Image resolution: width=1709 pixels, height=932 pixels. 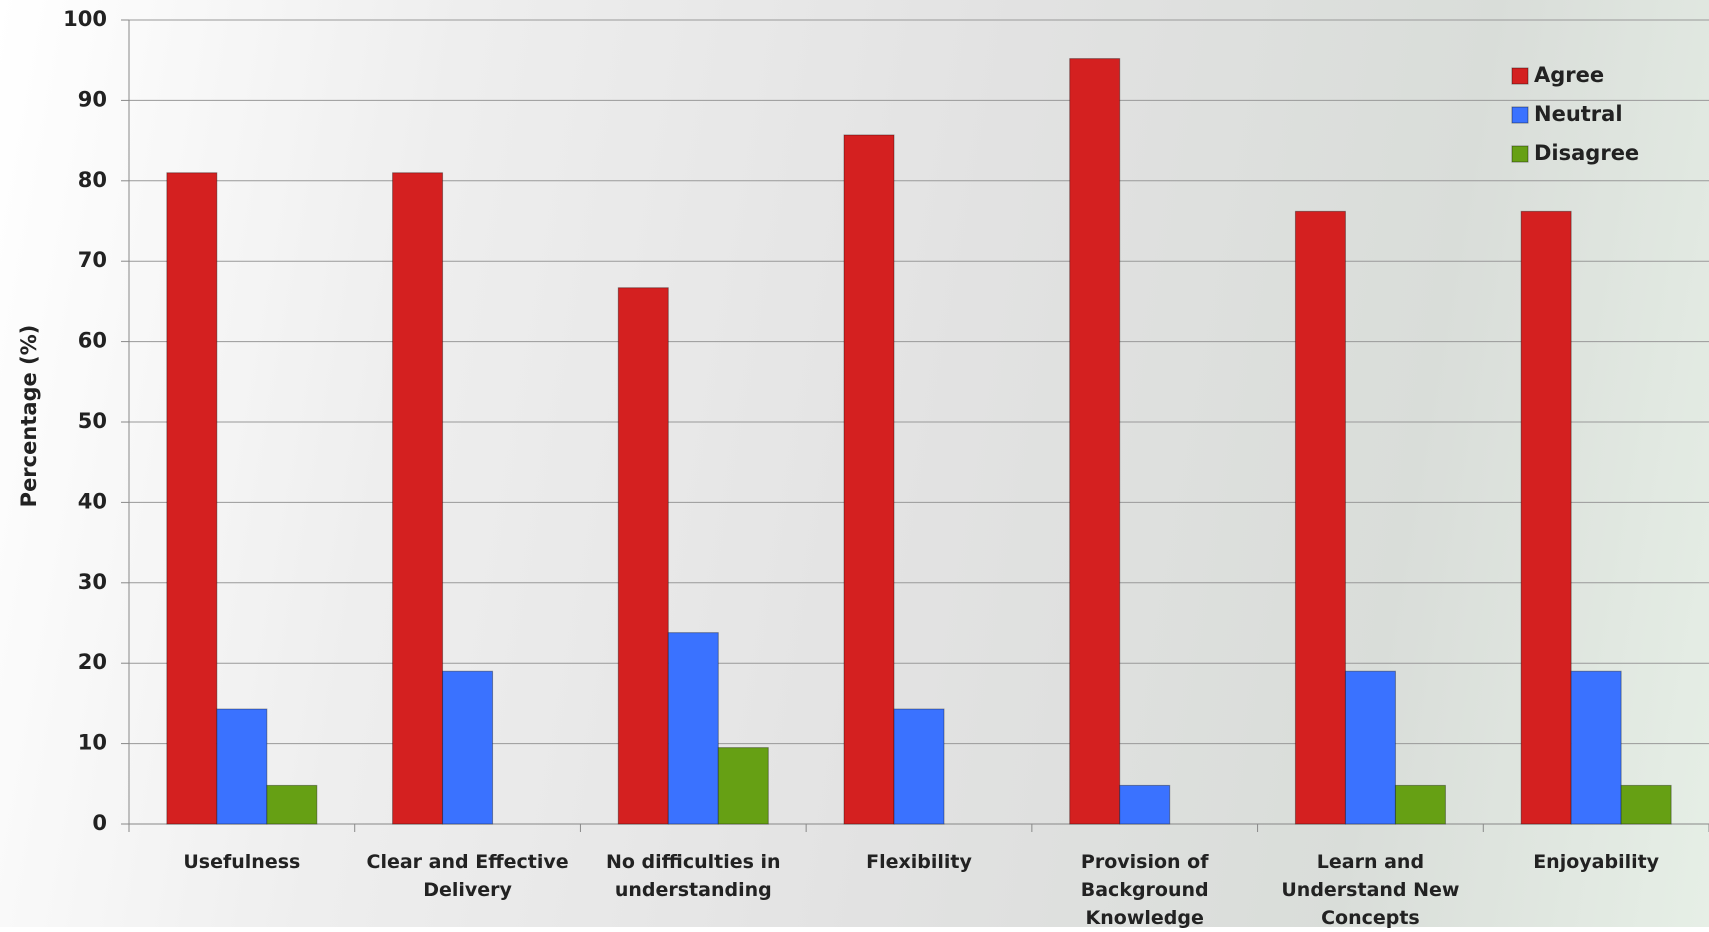 What do you see at coordinates (1596, 862) in the screenshot?
I see `x-tick-label: Enjoyability` at bounding box center [1596, 862].